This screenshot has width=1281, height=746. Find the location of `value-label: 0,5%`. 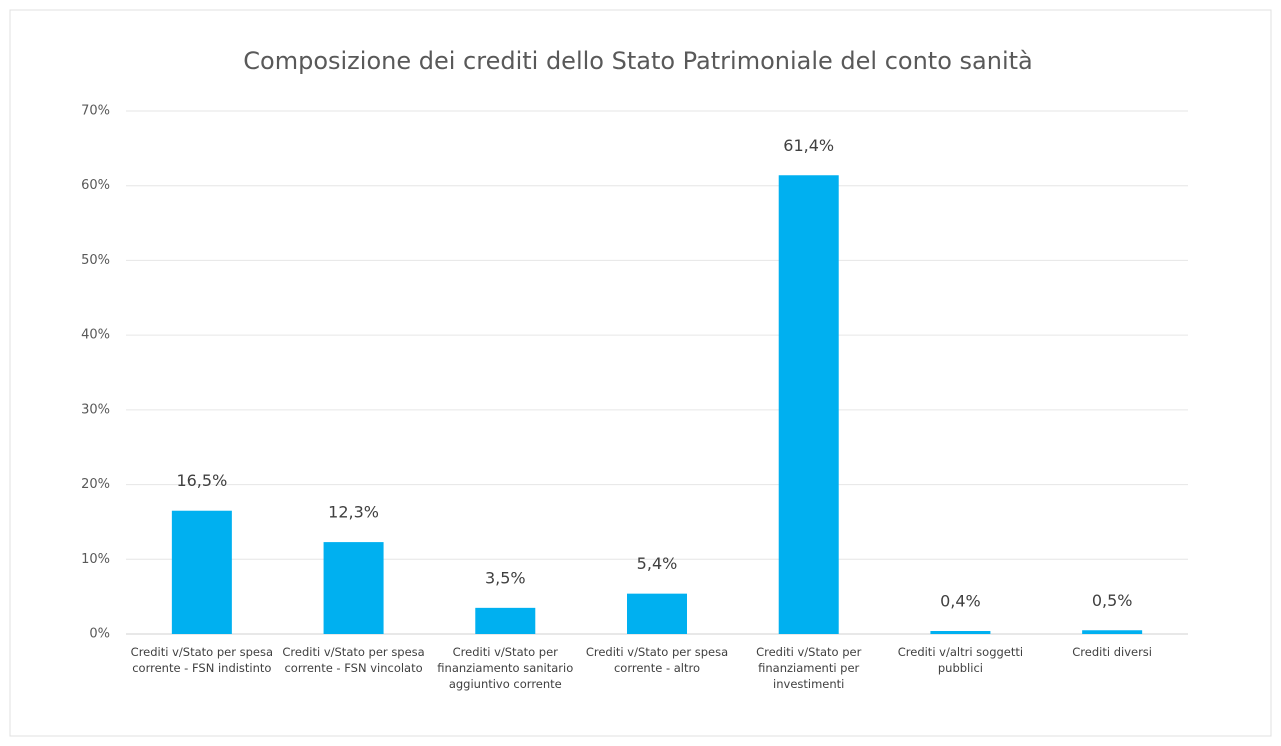

value-label: 0,5% is located at coordinates (1112, 600).